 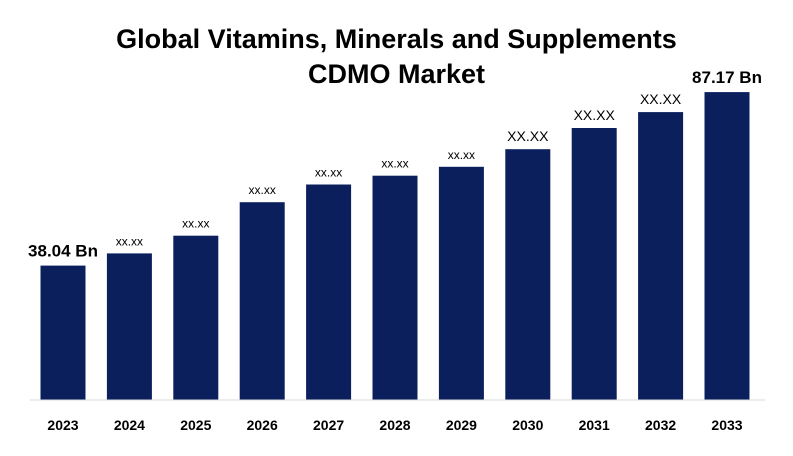 I want to click on x-tick-label-2023: 2023, so click(x=62, y=425).